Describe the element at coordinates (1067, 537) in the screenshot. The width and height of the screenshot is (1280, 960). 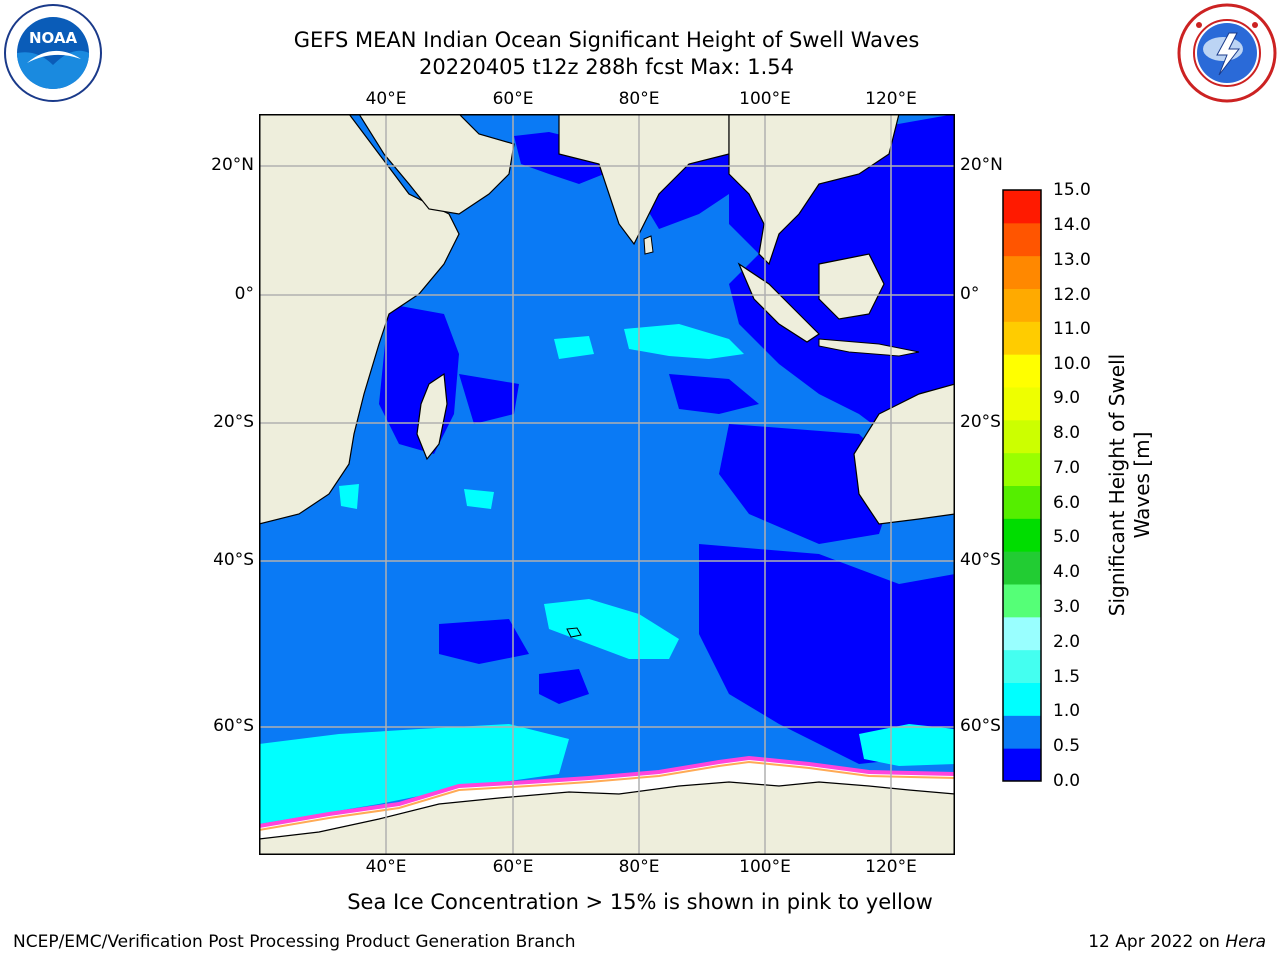
I see `colorbar-label: 5.0` at that location.